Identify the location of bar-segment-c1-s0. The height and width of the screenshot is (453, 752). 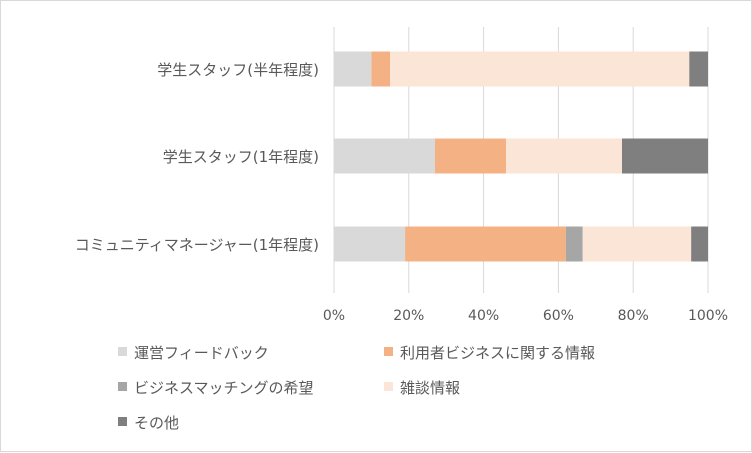
(384, 156).